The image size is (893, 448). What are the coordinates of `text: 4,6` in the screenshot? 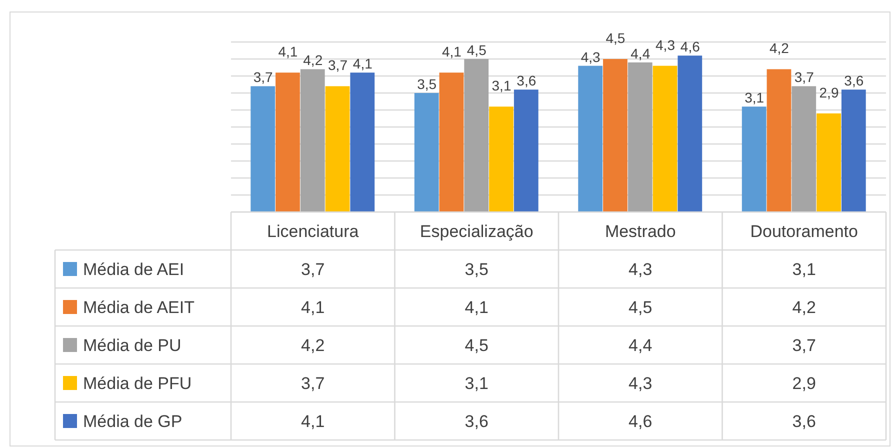 It's located at (690, 46).